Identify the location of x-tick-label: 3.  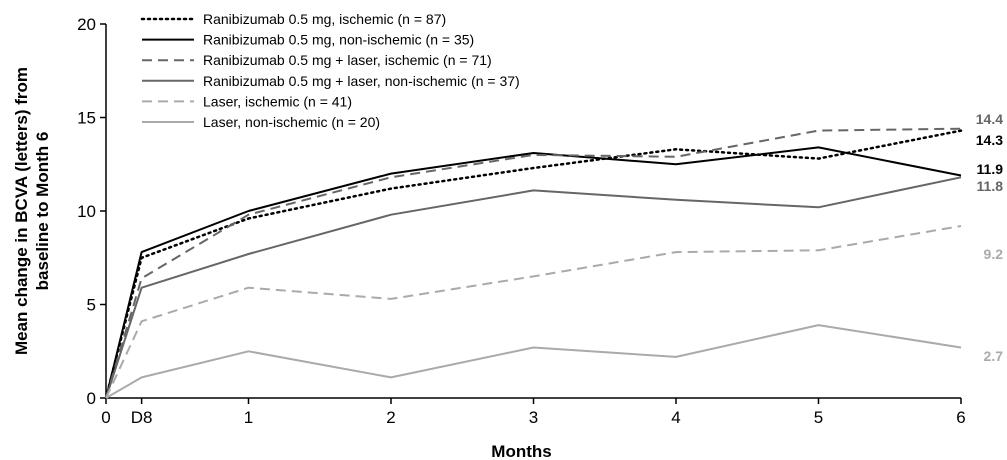
(533, 417).